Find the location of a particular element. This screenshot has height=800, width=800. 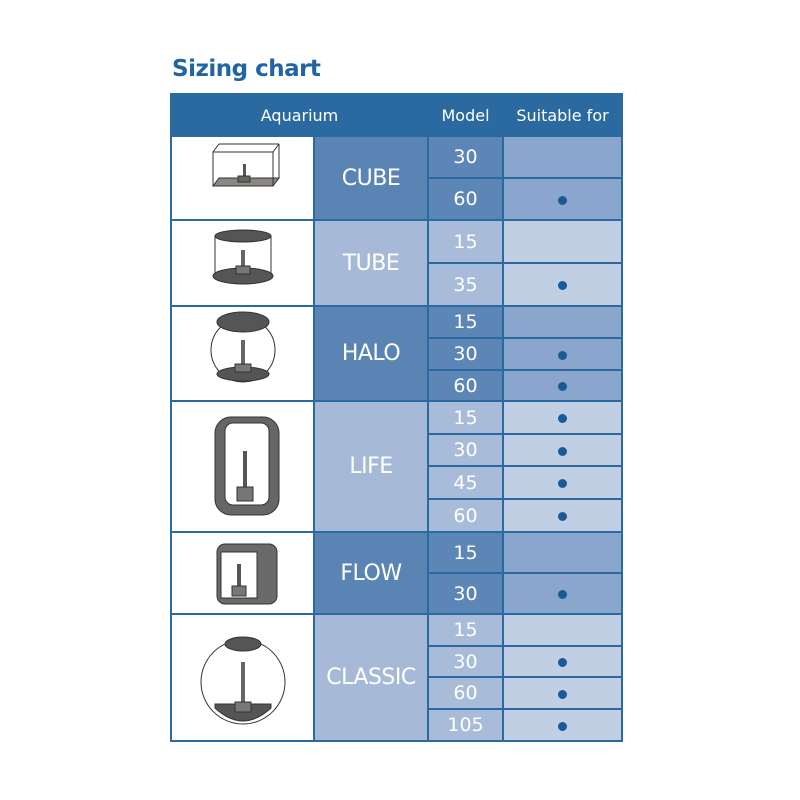

halo-aquarium-icon is located at coordinates (242, 347).